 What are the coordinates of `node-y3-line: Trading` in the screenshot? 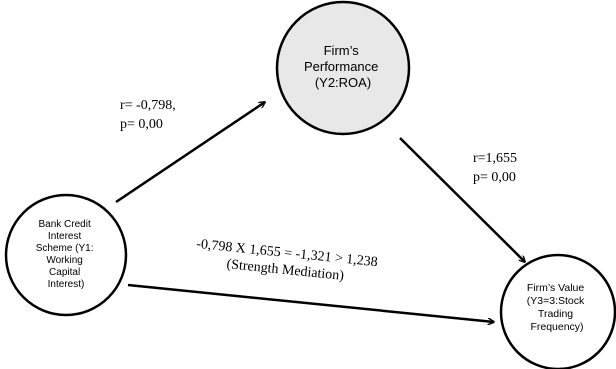 It's located at (555, 314).